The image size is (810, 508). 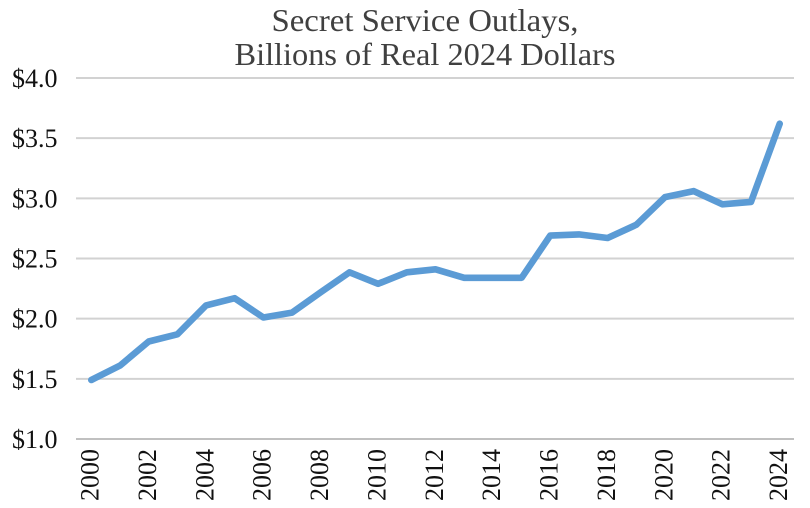 What do you see at coordinates (262, 475) in the screenshot?
I see `svg-text: 2006` at bounding box center [262, 475].